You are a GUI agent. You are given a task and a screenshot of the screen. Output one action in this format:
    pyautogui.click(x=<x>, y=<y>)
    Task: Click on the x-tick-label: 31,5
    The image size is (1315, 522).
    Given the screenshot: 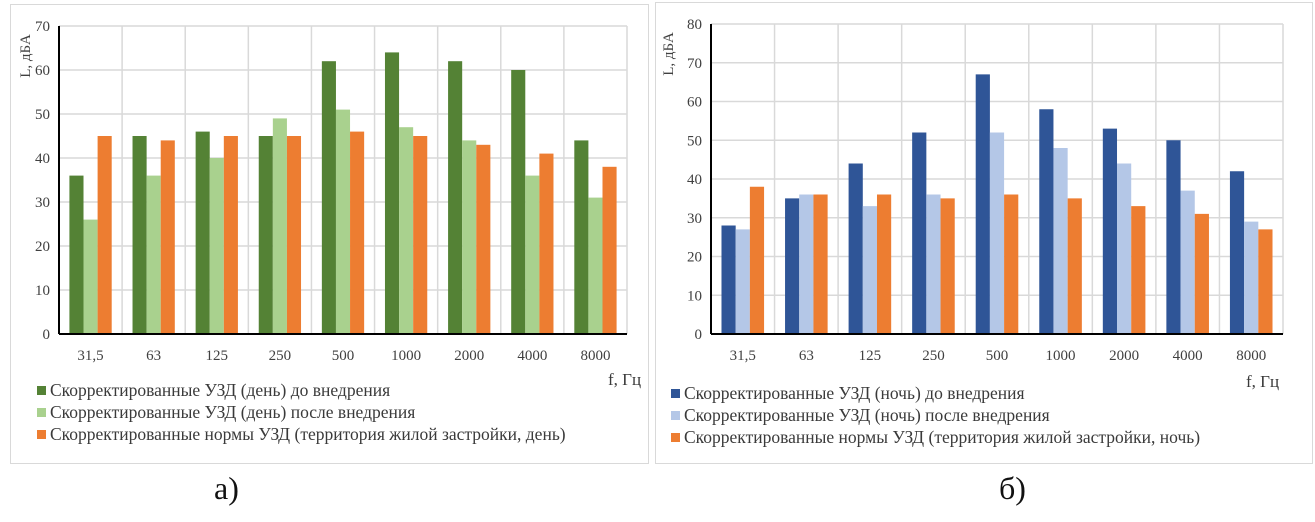 What is the action you would take?
    pyautogui.click(x=743, y=356)
    